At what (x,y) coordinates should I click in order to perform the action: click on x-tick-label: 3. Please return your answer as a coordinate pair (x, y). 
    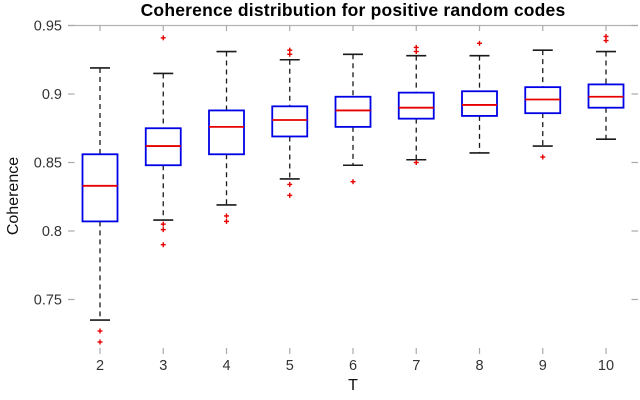
    Looking at the image, I should click on (163, 366).